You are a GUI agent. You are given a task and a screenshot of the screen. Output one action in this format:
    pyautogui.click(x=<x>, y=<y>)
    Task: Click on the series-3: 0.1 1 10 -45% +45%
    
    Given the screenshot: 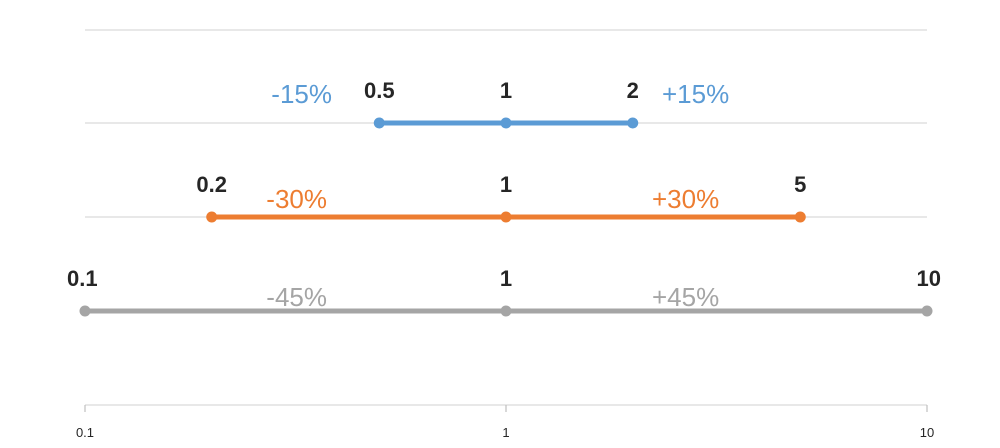 What is the action you would take?
    pyautogui.click(x=504, y=291)
    